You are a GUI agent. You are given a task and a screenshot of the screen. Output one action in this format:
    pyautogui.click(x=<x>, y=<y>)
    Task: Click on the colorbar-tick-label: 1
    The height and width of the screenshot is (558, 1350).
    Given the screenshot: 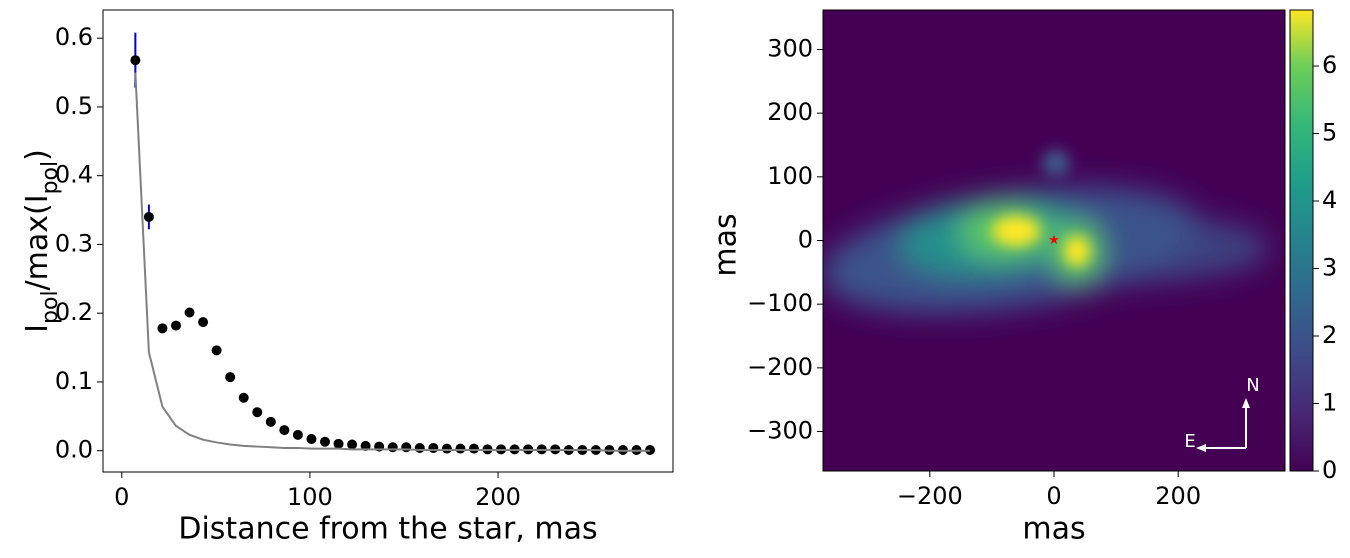 What is the action you would take?
    pyautogui.click(x=1329, y=403)
    